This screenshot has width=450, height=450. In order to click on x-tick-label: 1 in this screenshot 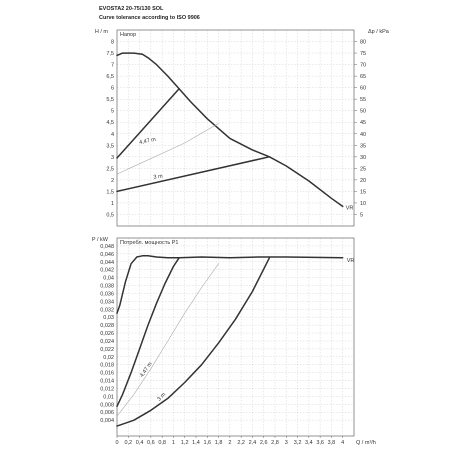, I will do `click(173, 443)`.